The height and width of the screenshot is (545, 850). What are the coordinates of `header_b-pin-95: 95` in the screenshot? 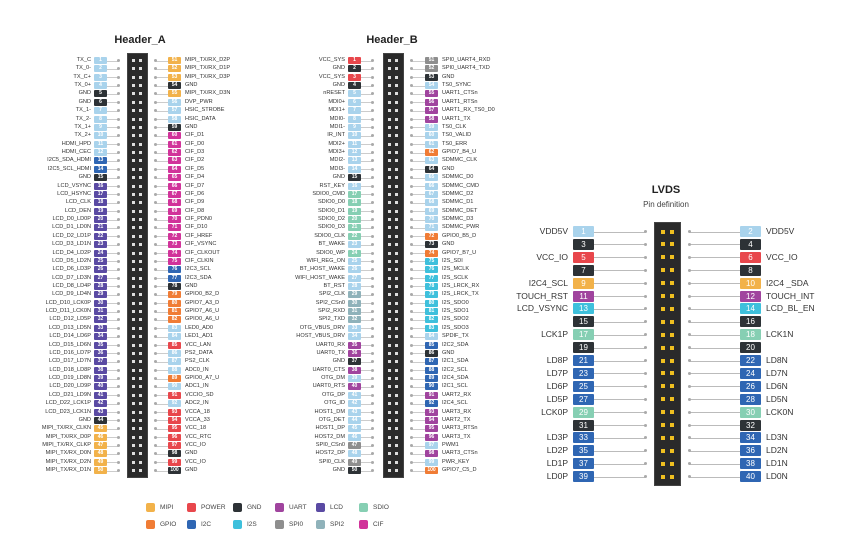 It's located at (431, 429).